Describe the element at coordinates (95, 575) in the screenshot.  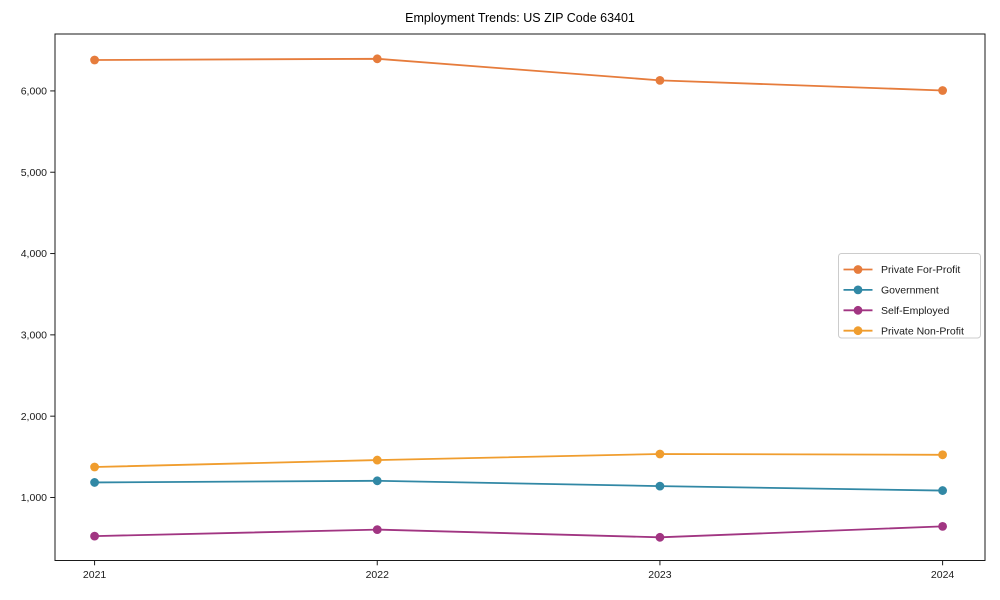
I see `x-tick-label: 2021` at that location.